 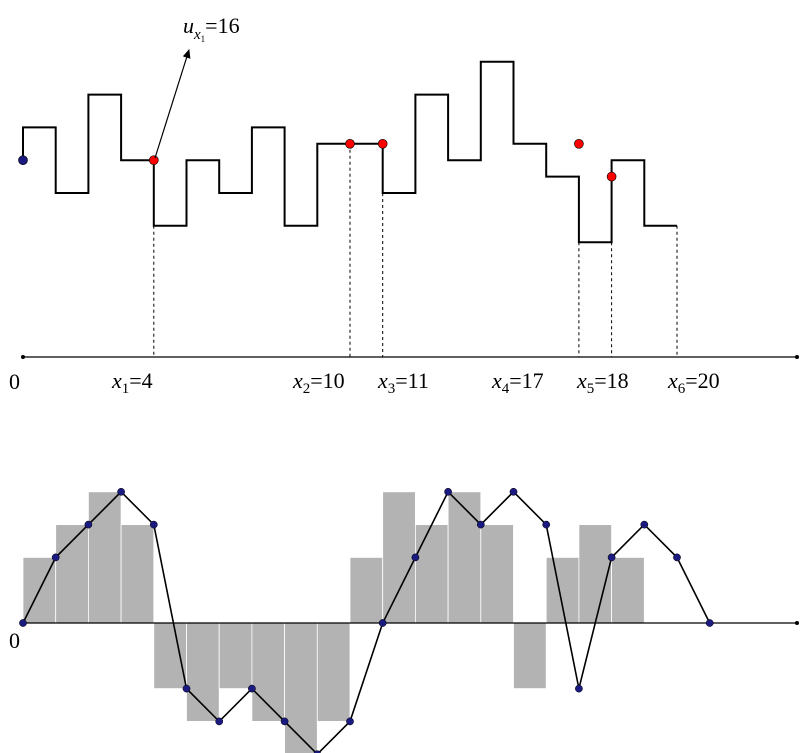 What do you see at coordinates (14, 640) in the screenshot?
I see `bottom-origin-label: 0` at bounding box center [14, 640].